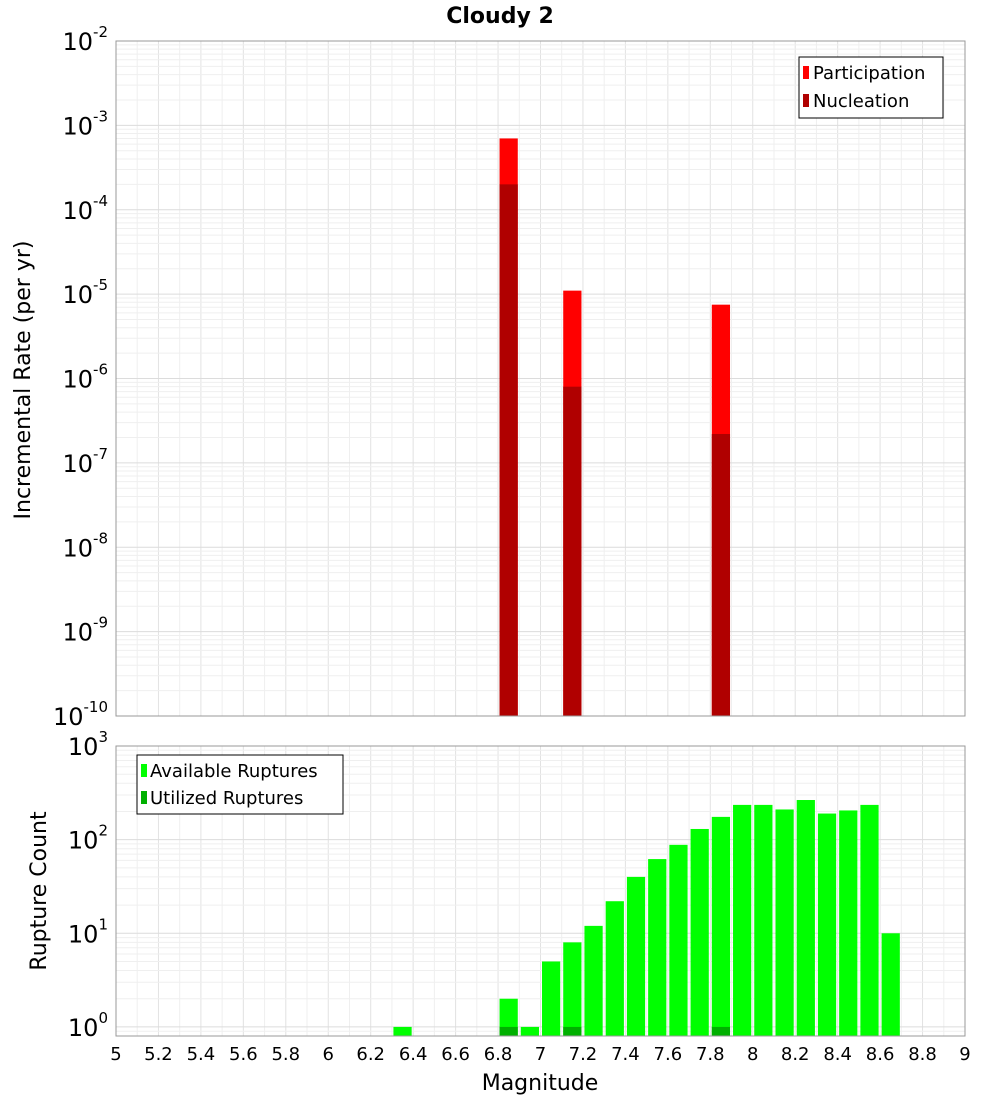 The height and width of the screenshot is (1100, 1000). Describe the element at coordinates (144, 797) in the screenshot. I see `legend-swatch-utilized-ruptures` at that location.